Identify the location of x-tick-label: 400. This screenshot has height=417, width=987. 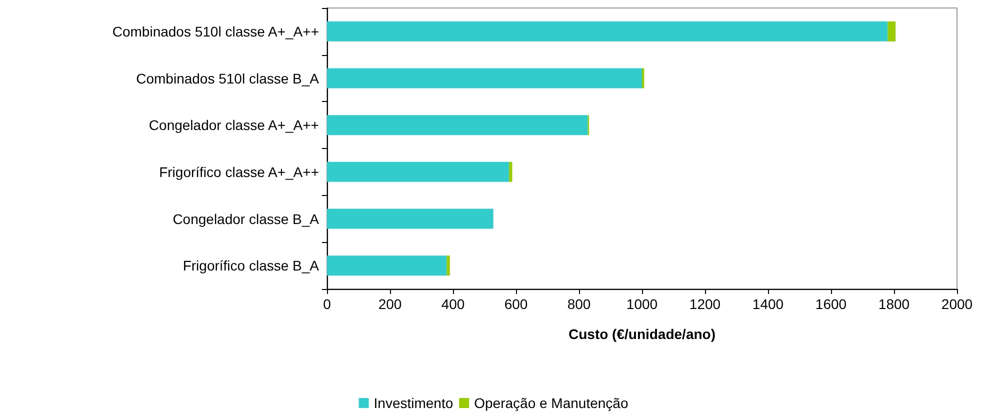
(453, 304).